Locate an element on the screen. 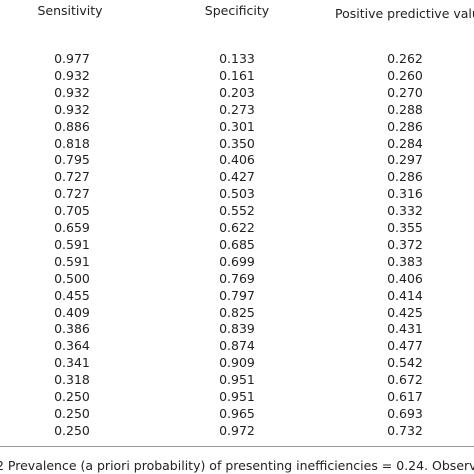 Image resolution: width=474 pixels, height=474 pixels. table-cell: 0.161 is located at coordinates (237, 75).